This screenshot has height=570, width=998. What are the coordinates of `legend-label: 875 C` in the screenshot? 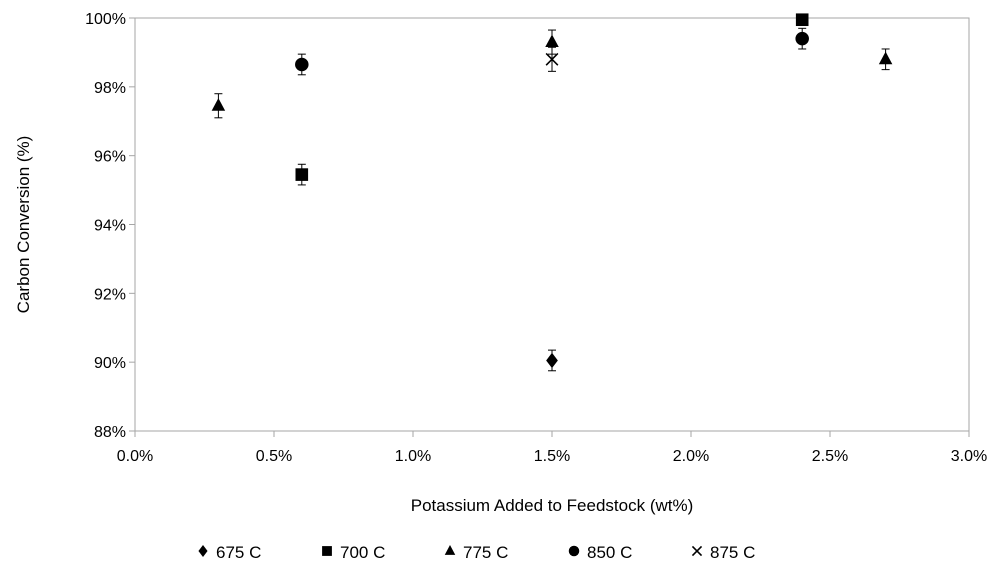 It's located at (732, 552).